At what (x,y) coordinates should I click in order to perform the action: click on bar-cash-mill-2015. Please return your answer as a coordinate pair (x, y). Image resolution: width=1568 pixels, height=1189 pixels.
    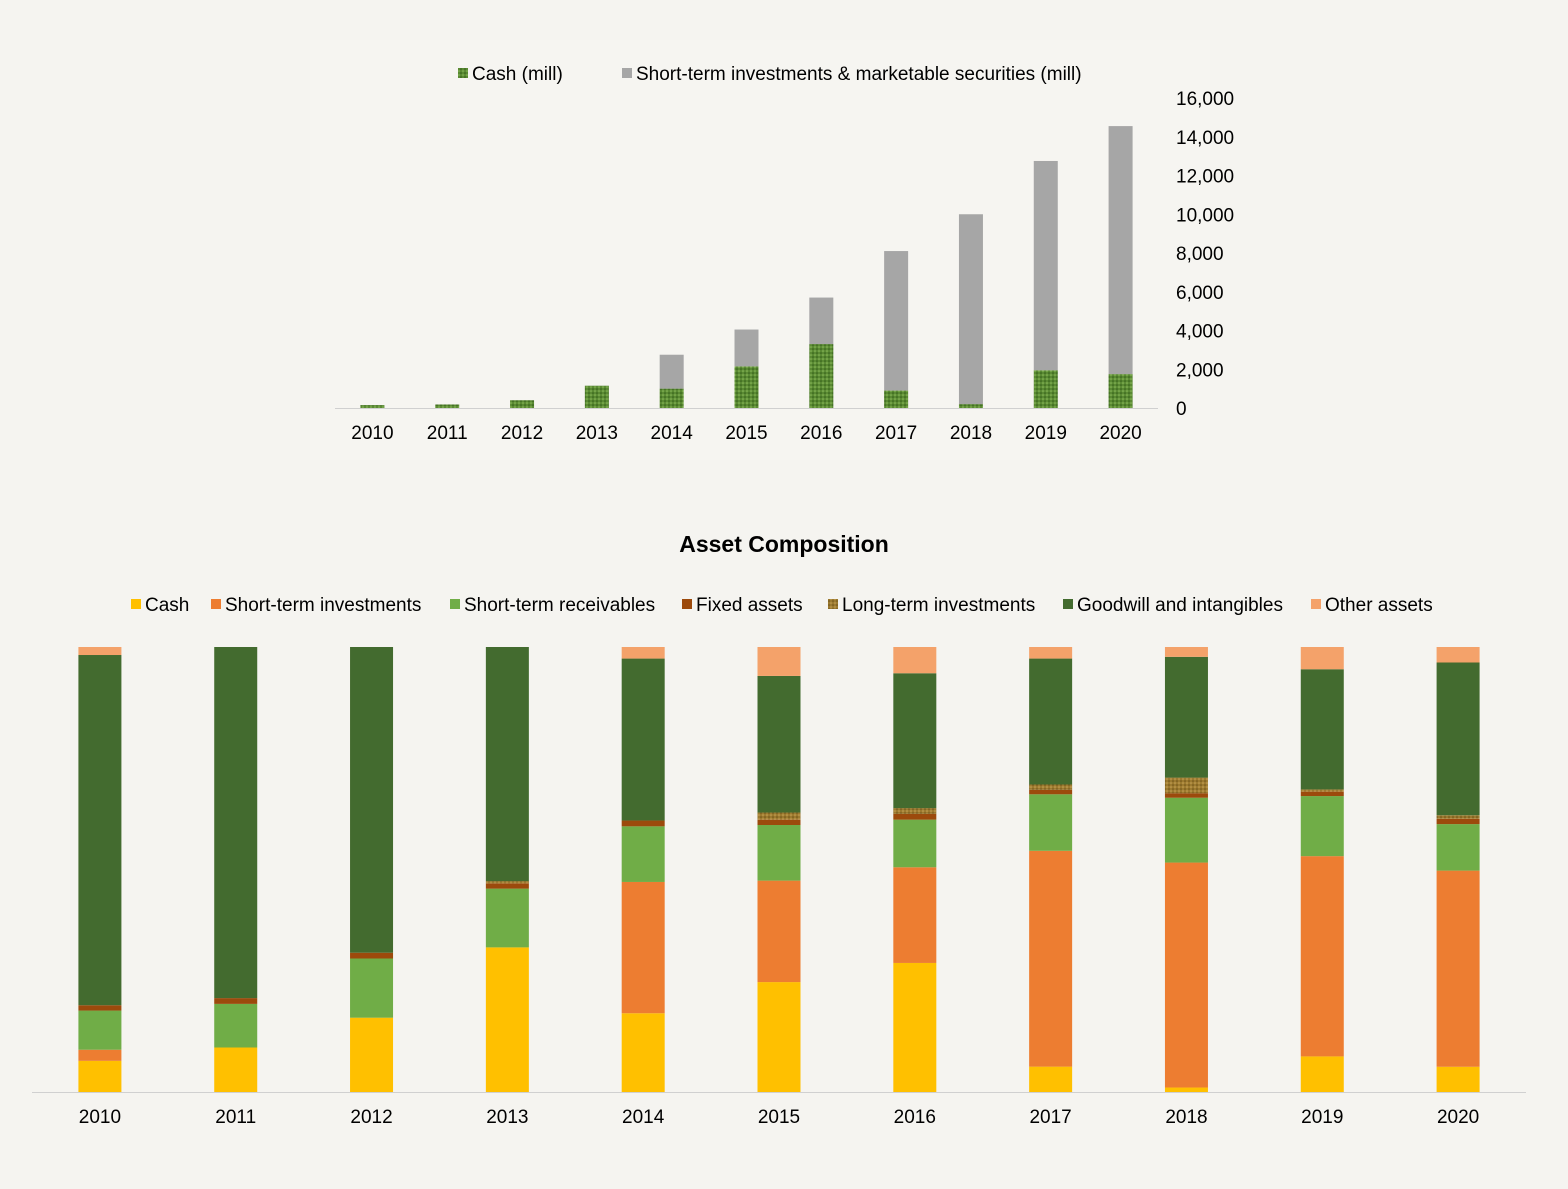
    Looking at the image, I should click on (746, 387).